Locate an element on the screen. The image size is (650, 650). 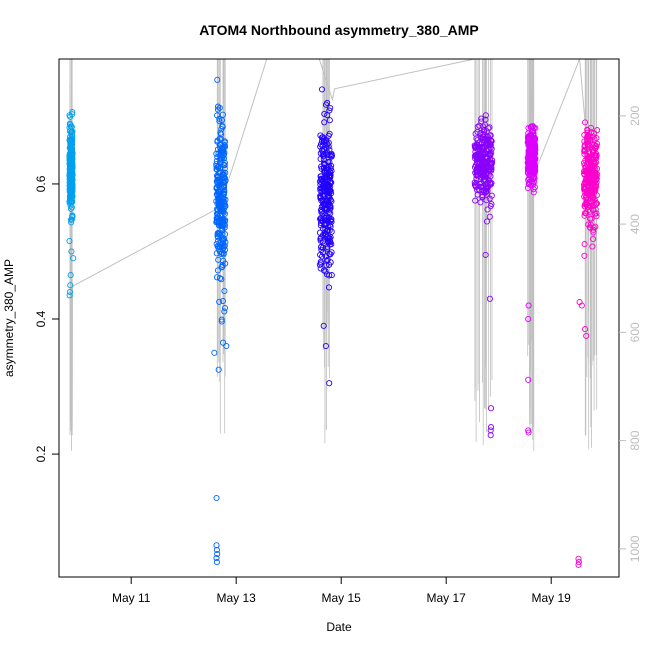
x-tick-label: May 11 is located at coordinates (131, 598).